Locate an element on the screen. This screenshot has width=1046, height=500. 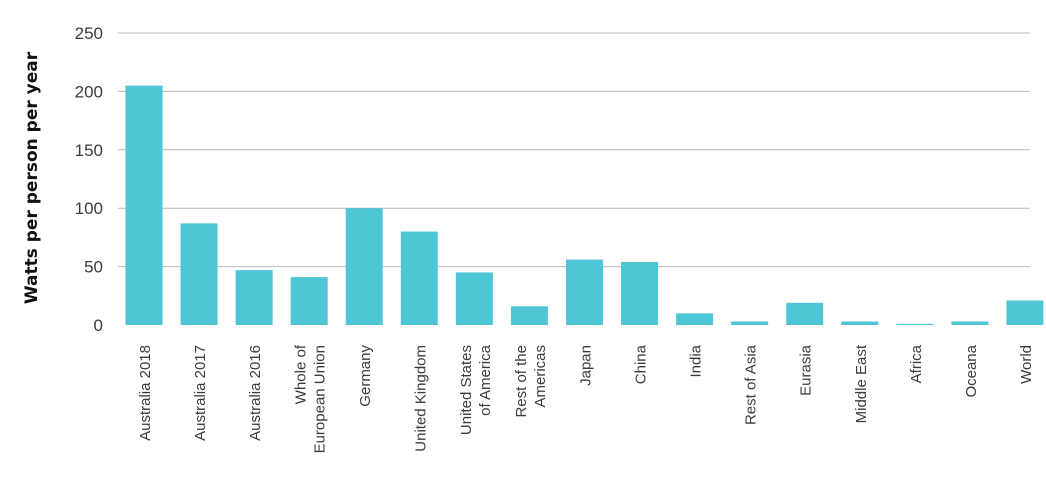
x-tick-label-line: Rest of the is located at coordinates (521, 381).